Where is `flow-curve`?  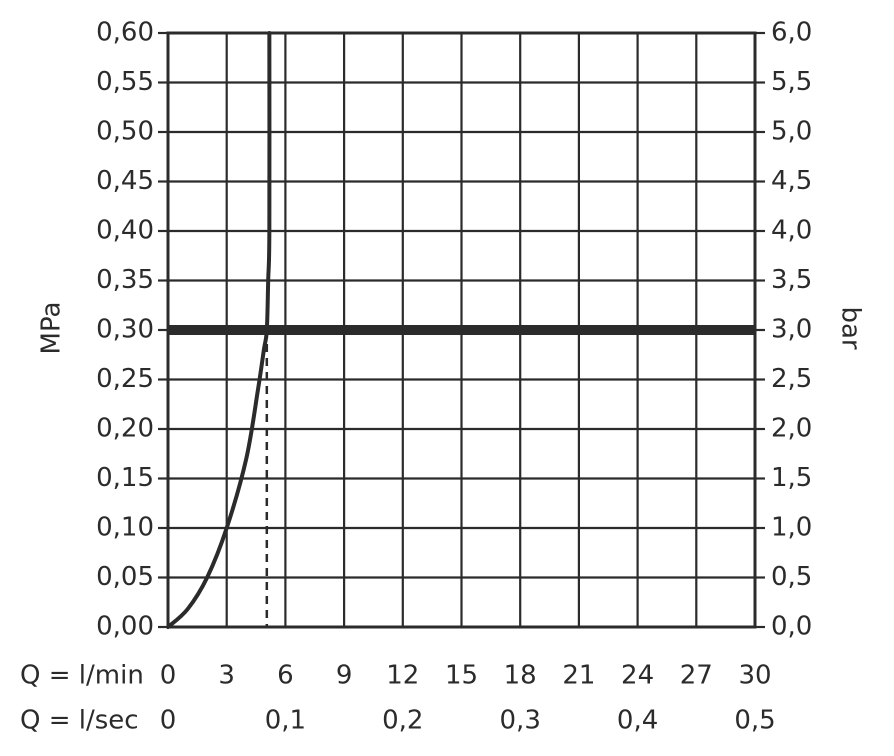
flow-curve is located at coordinates (219, 330).